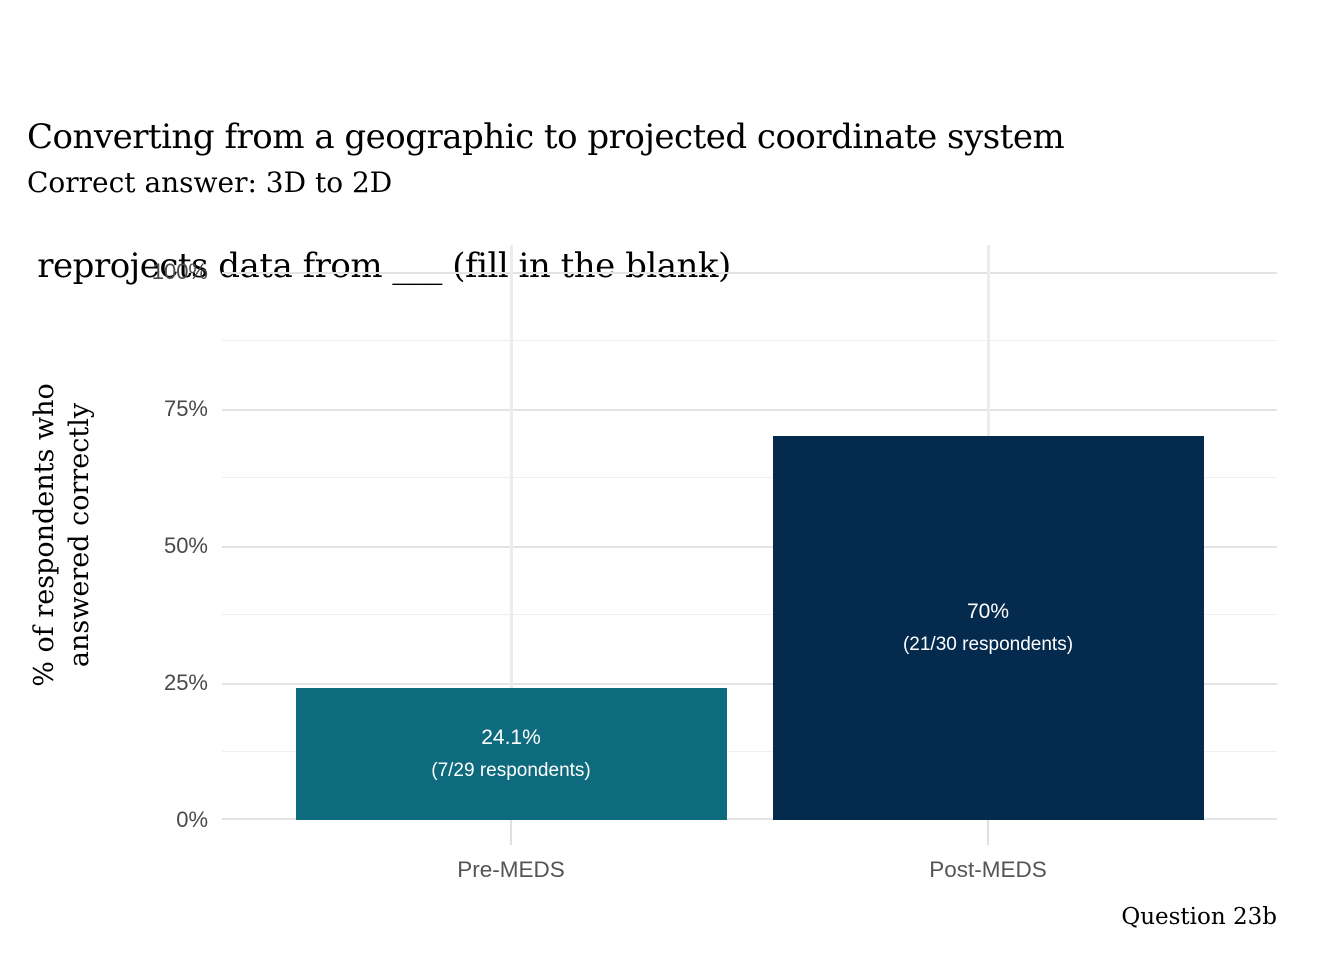 The height and width of the screenshot is (960, 1344). Describe the element at coordinates (192, 819) in the screenshot. I see `y-tick-label: 0%` at that location.